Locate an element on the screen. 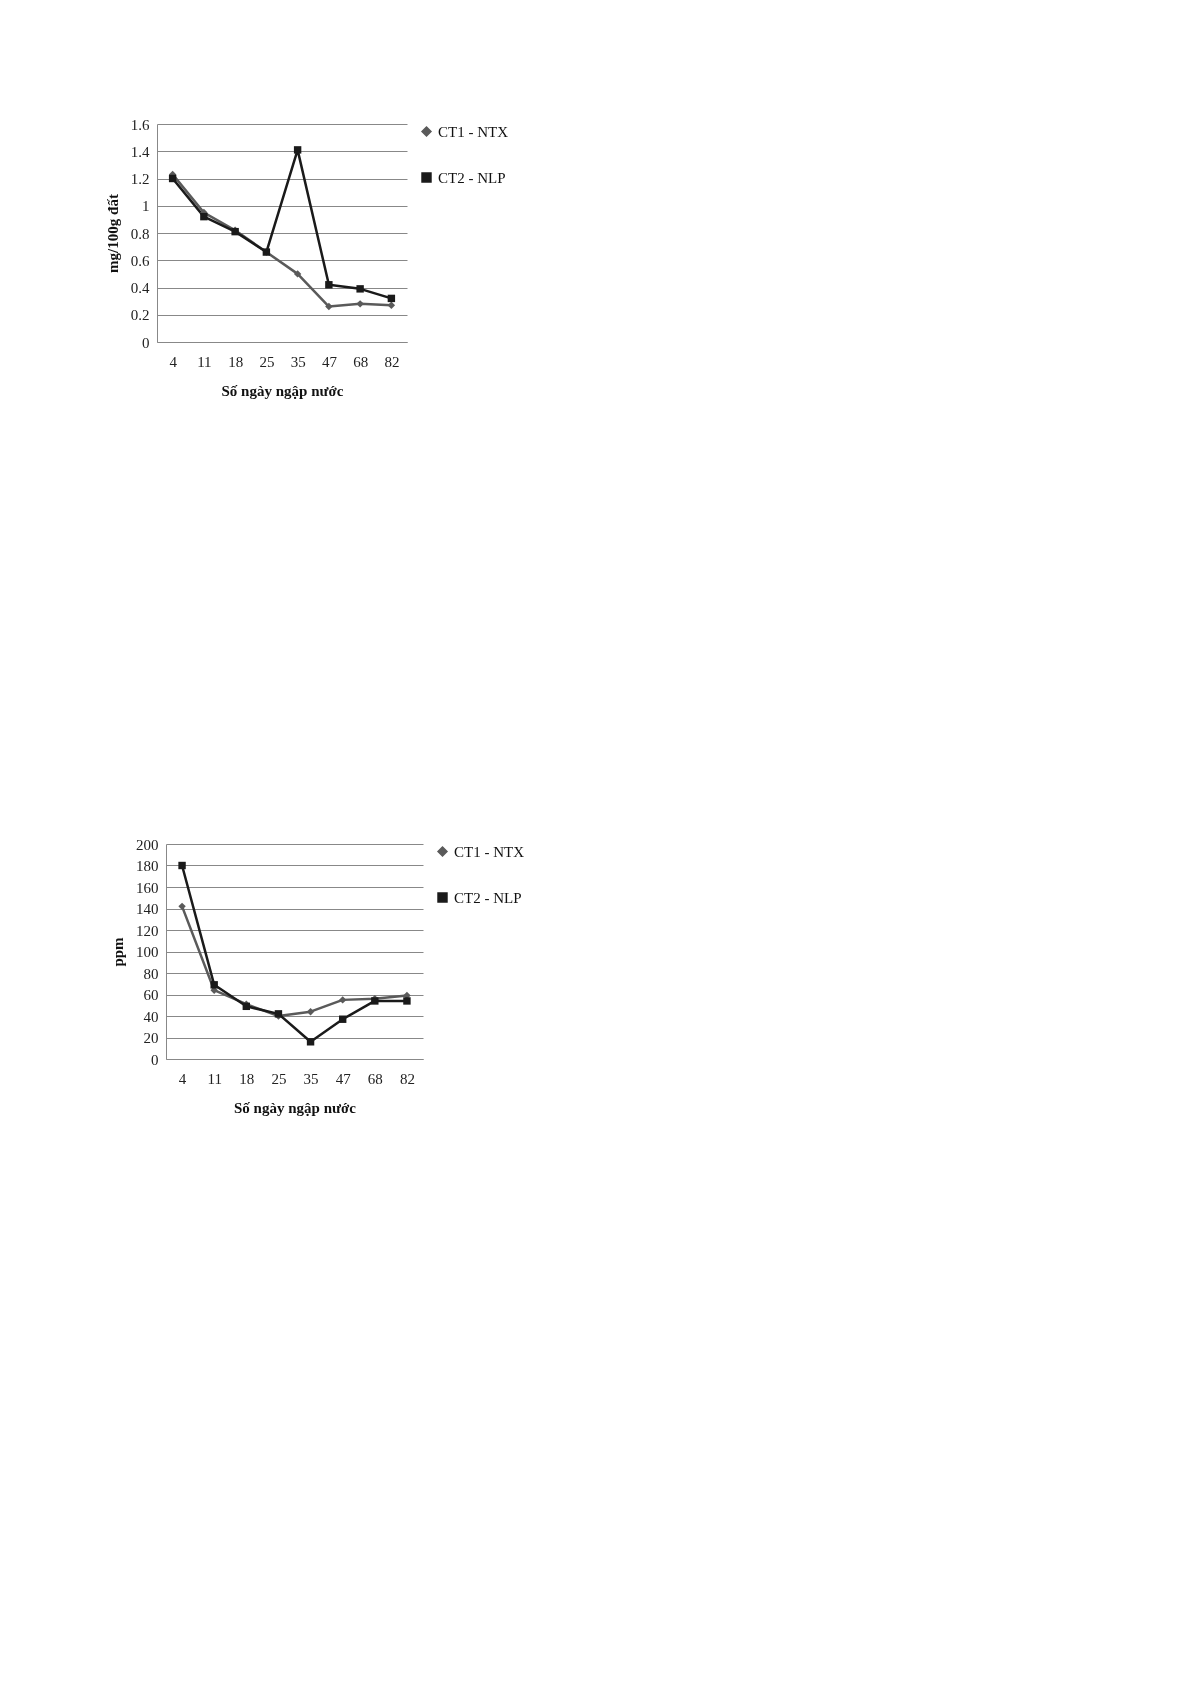 The image size is (1192, 1685). y-axis-title: ppm is located at coordinates (118, 951).